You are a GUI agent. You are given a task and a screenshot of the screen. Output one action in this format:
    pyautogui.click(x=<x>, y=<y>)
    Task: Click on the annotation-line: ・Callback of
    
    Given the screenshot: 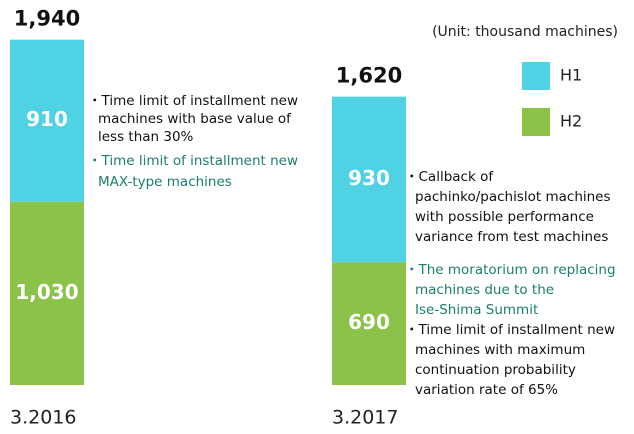 What is the action you would take?
    pyautogui.click(x=449, y=177)
    